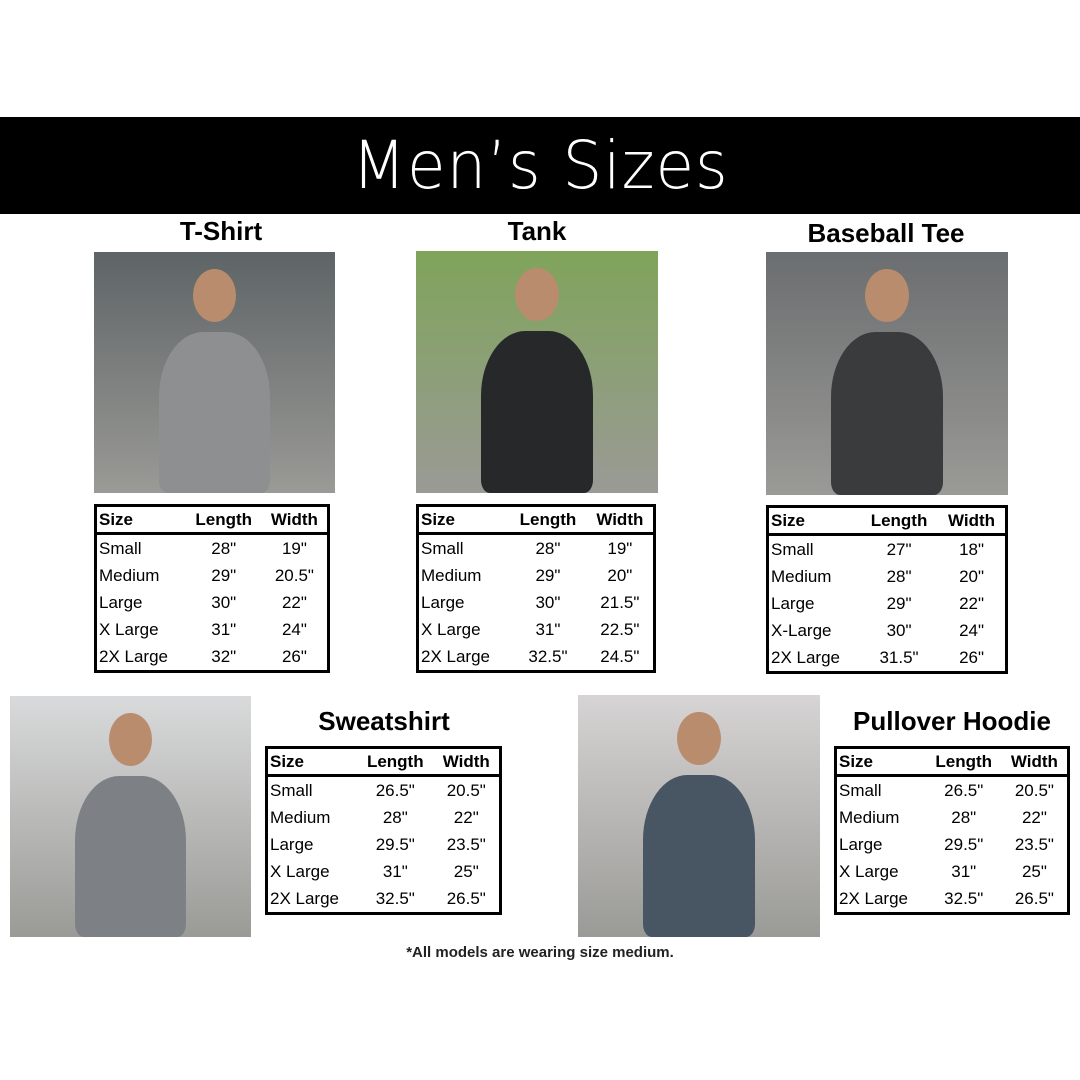 This screenshot has width=1080, height=1080. I want to click on tank-title: Tank, so click(537, 231).